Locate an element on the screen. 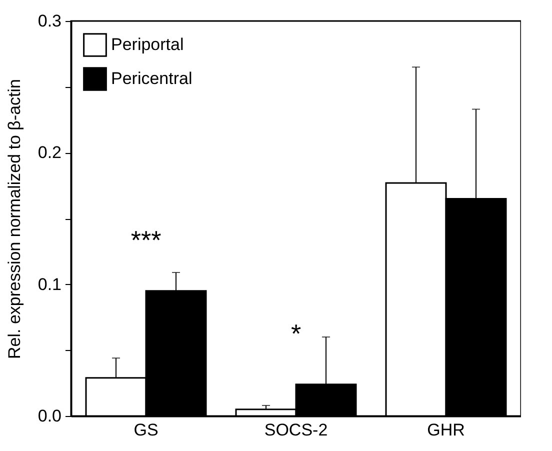 Image resolution: width=552 pixels, height=451 pixels. legend-label: Pericentral is located at coordinates (151, 78).